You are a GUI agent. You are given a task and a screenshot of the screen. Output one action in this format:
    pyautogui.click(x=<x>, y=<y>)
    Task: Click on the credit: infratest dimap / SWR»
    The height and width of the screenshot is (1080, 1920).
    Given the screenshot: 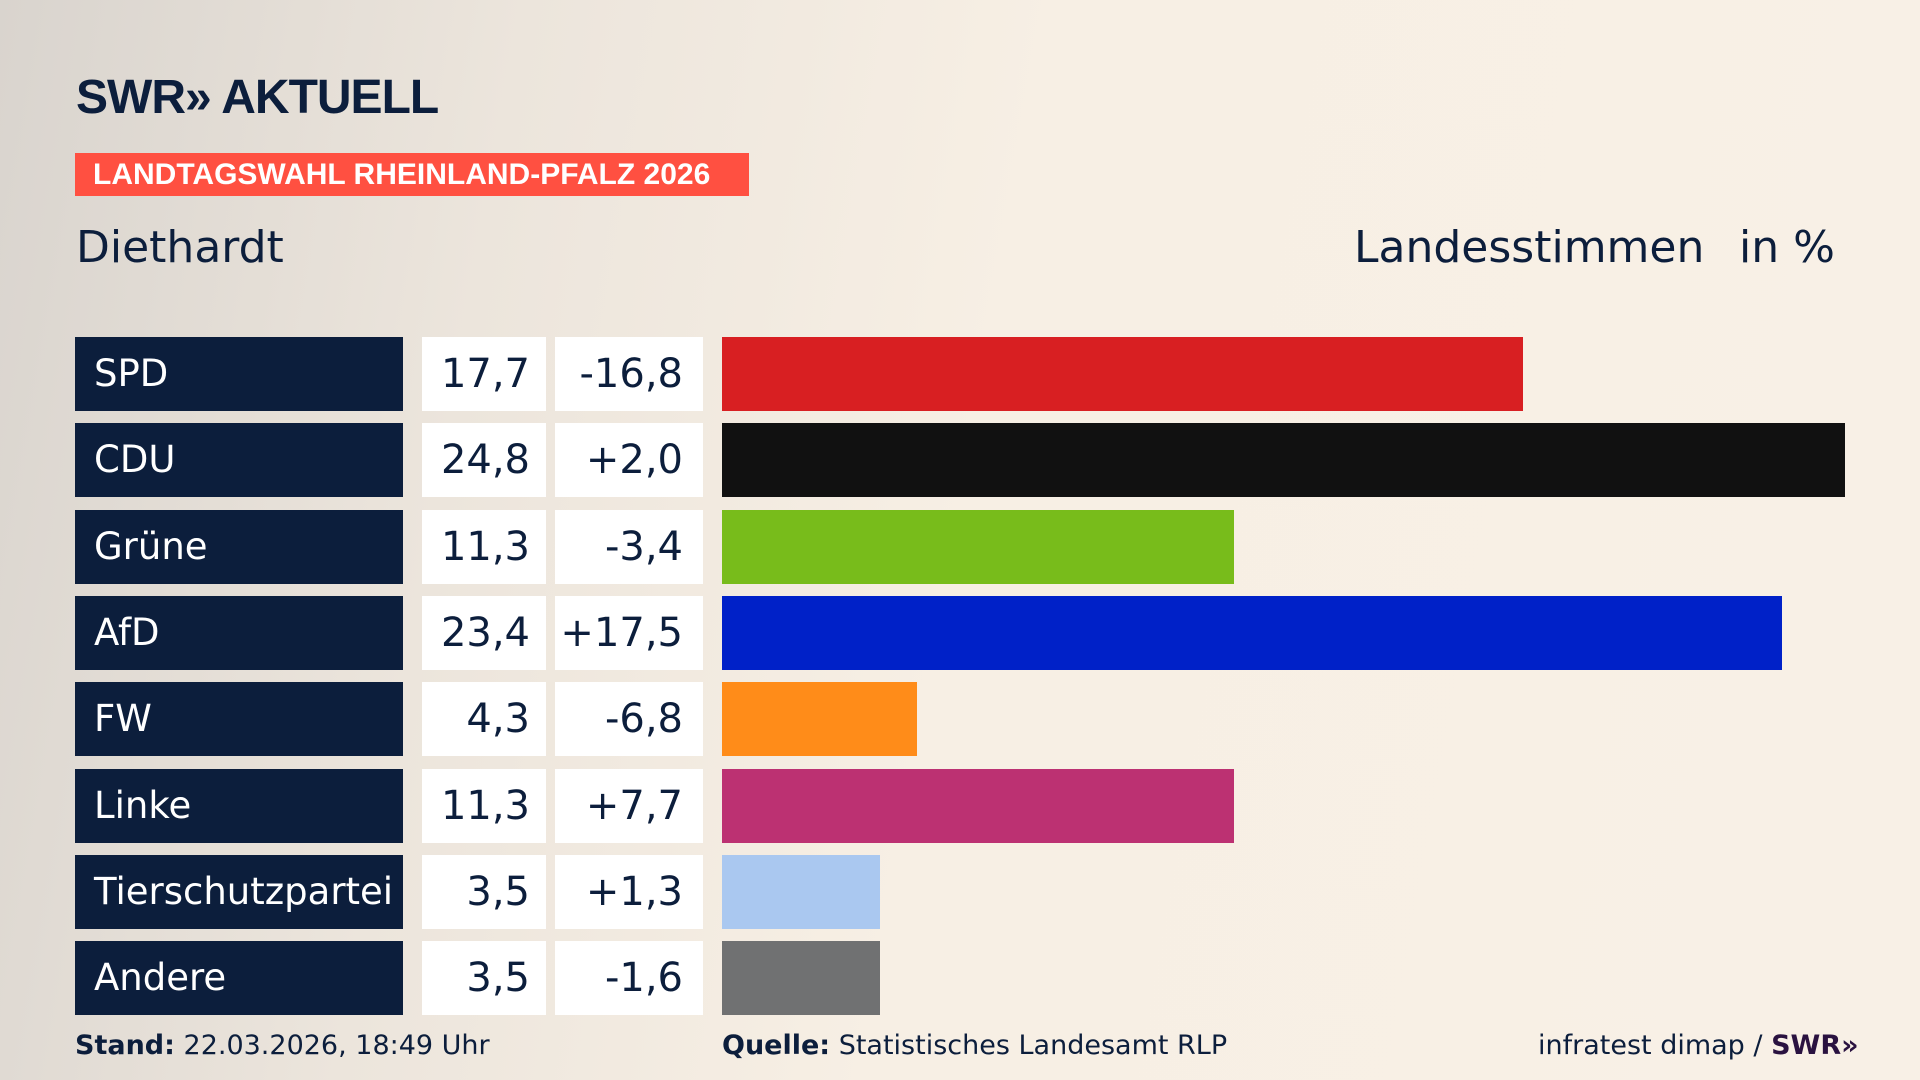 What is the action you would take?
    pyautogui.click(x=1698, y=1045)
    